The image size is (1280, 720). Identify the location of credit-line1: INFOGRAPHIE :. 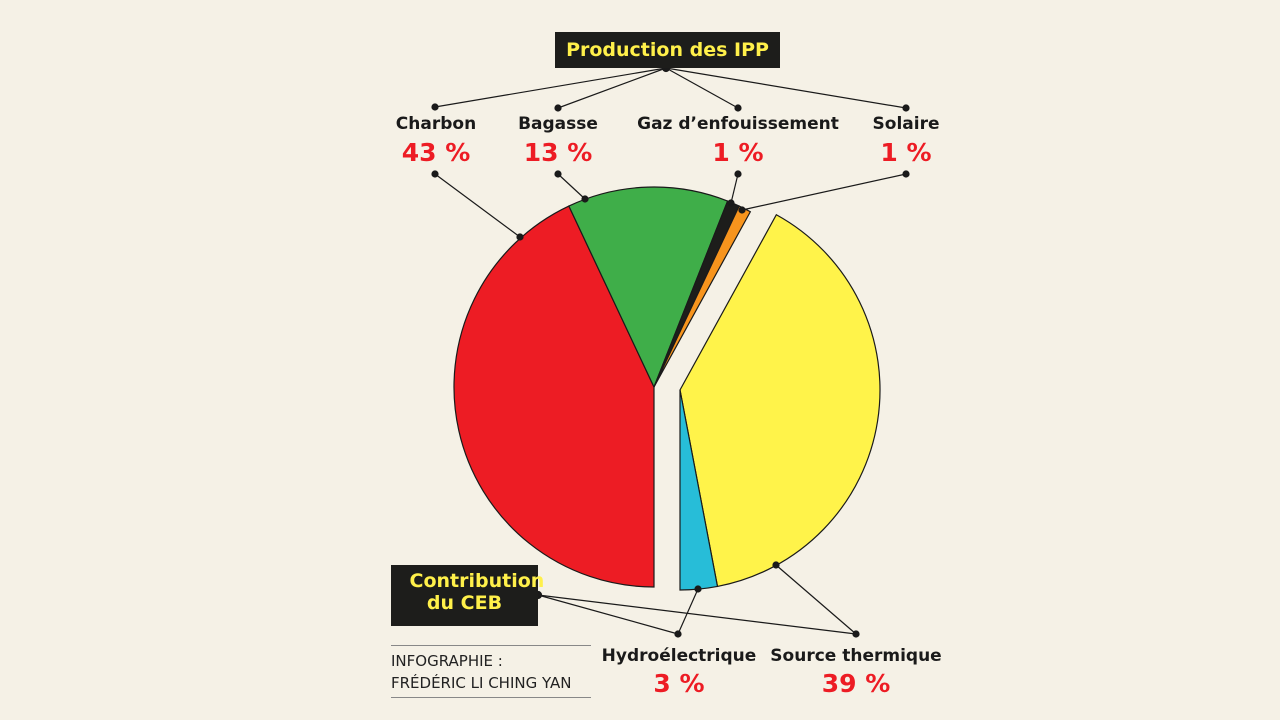
(447, 661).